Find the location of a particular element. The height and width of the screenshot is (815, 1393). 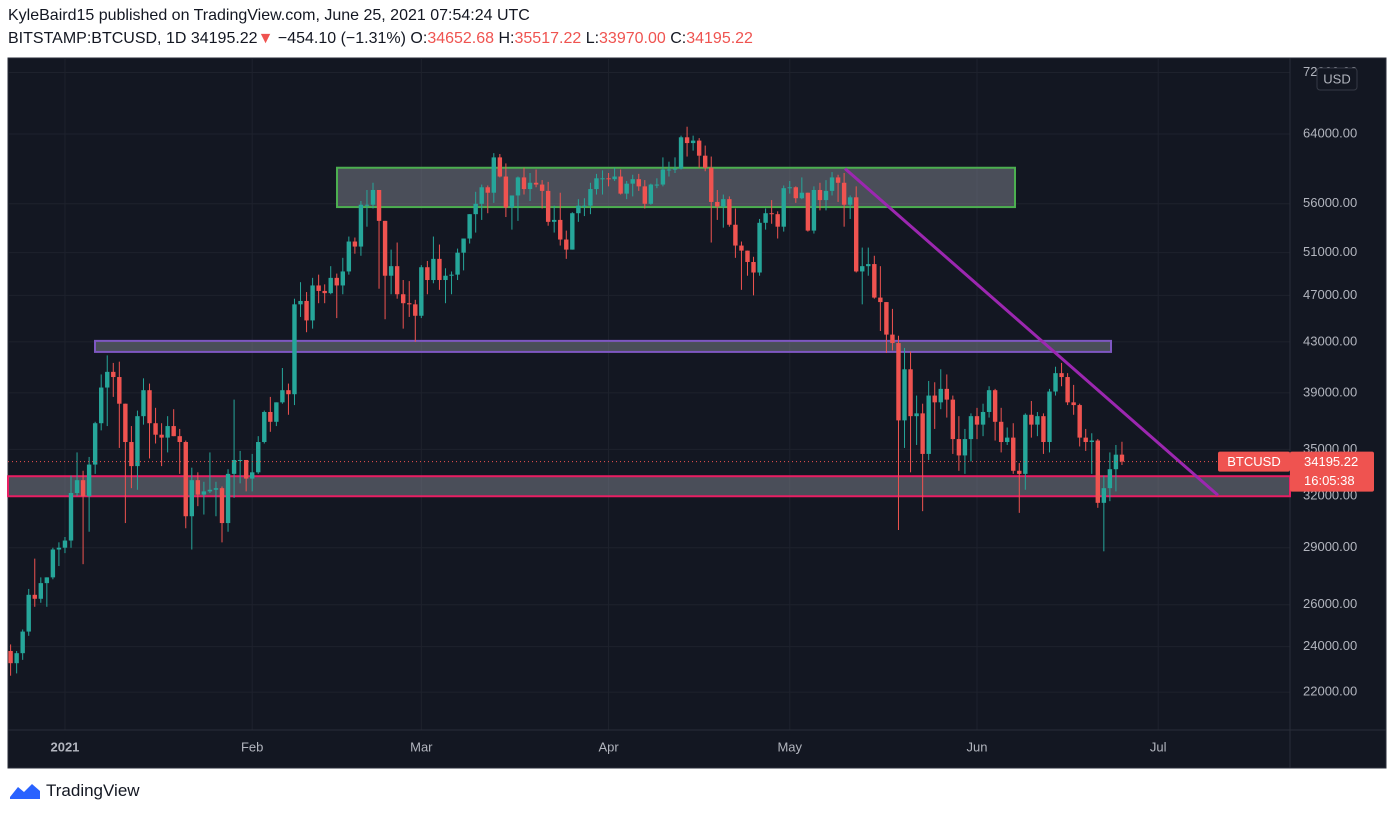

trend-line is located at coordinates (1031, 332).